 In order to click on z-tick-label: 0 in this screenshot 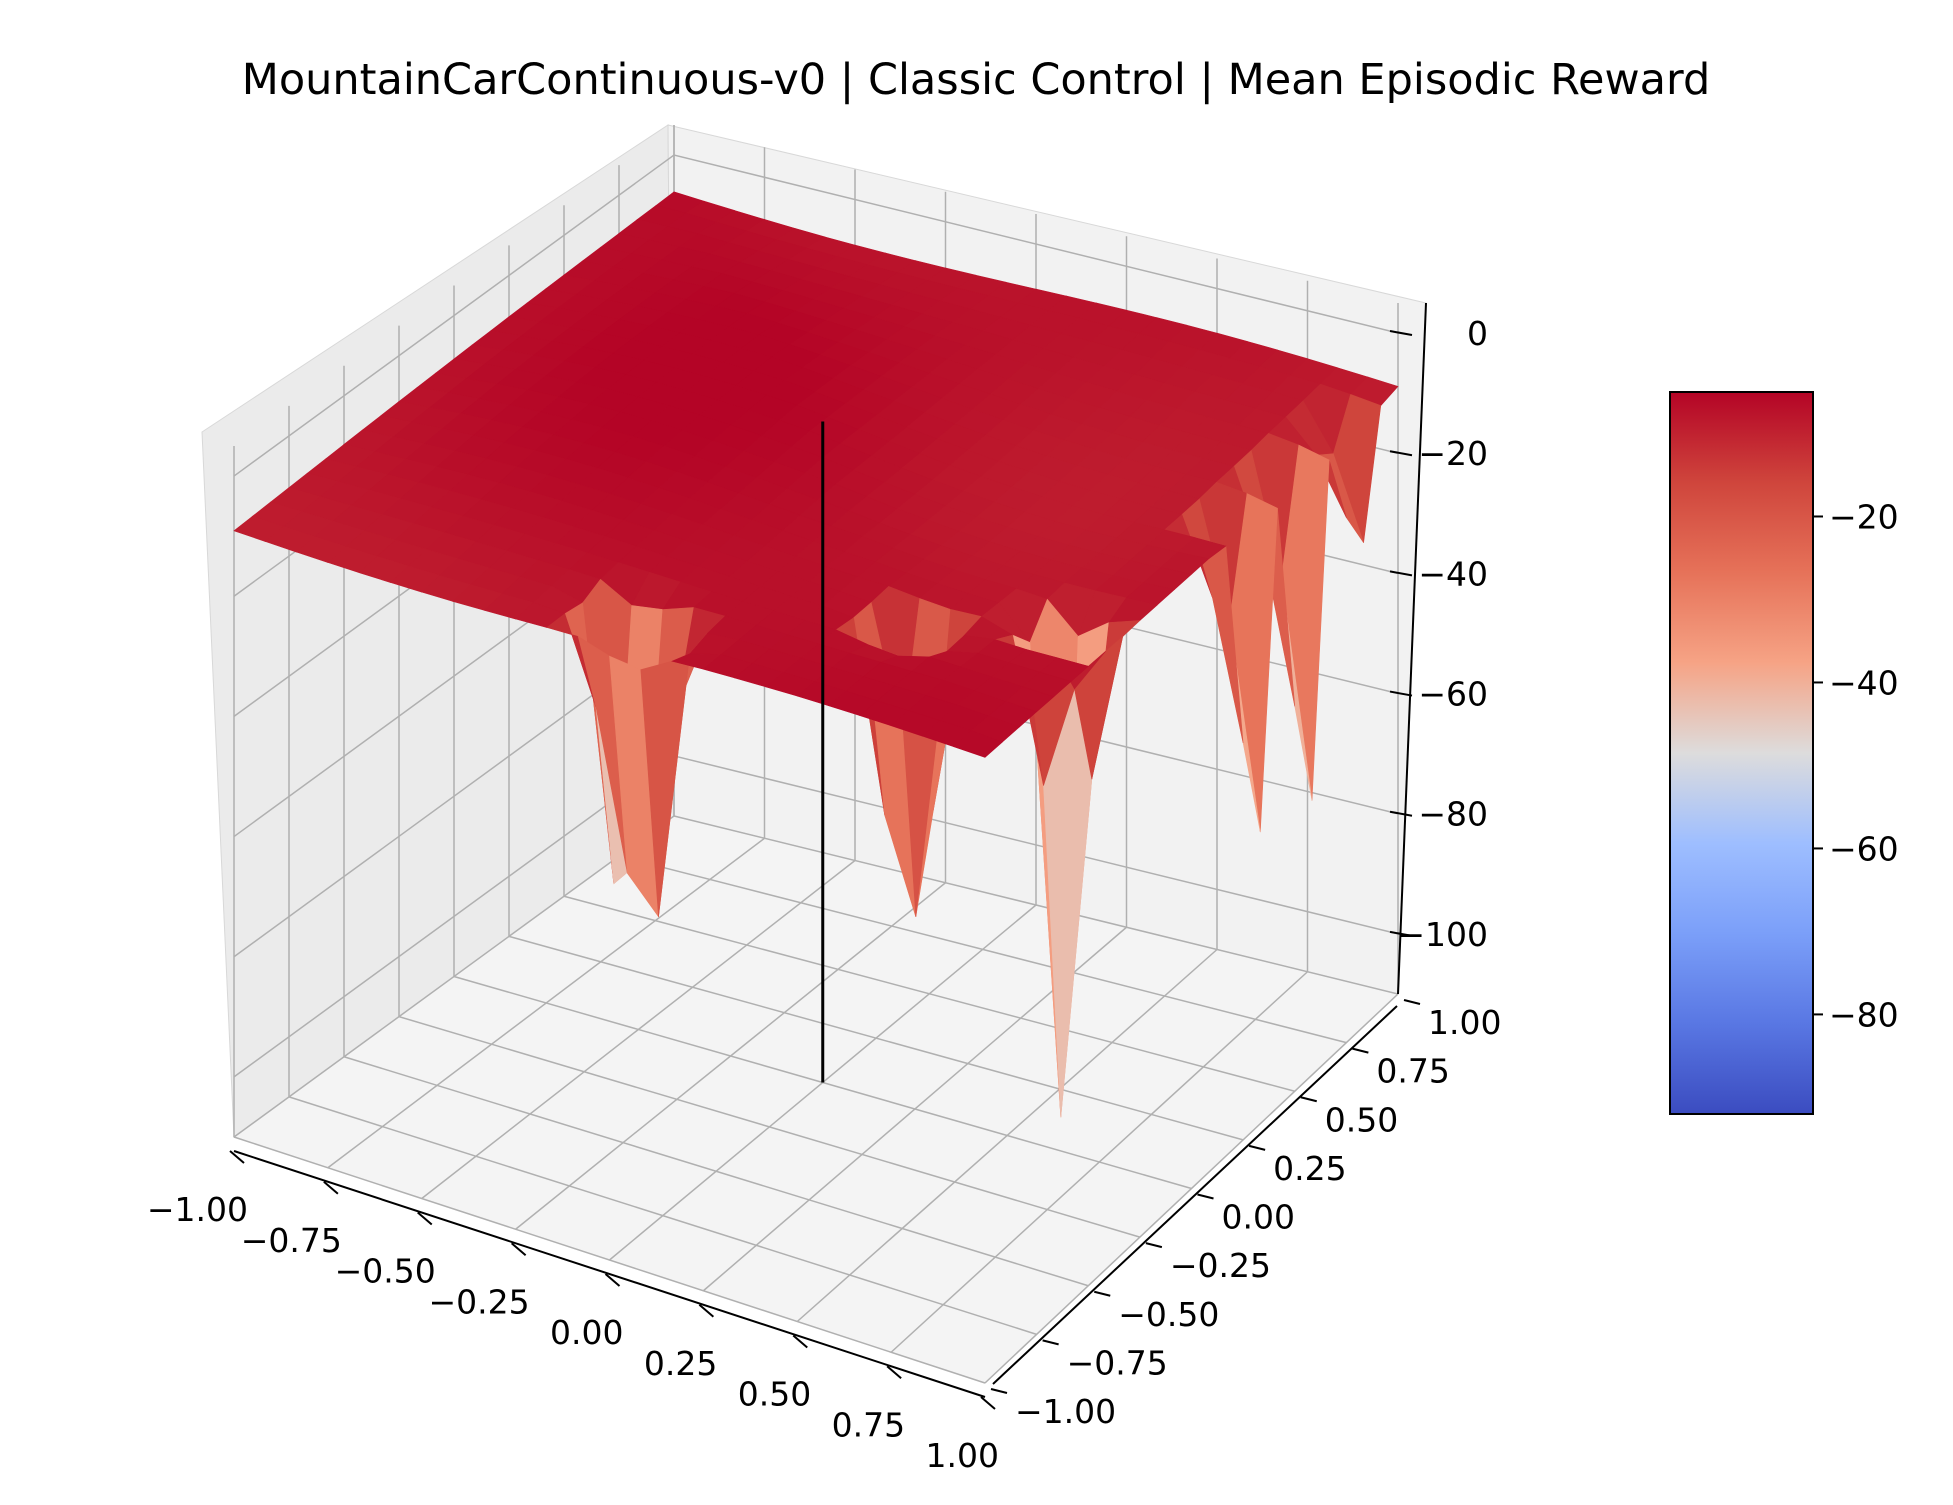, I will do `click(1477, 333)`.